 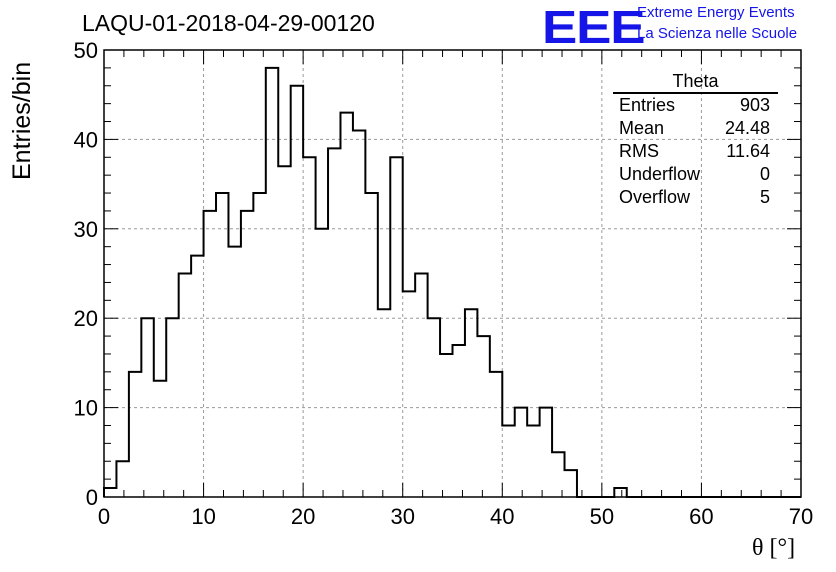 I want to click on y-tick-label: 40, so click(x=86, y=139).